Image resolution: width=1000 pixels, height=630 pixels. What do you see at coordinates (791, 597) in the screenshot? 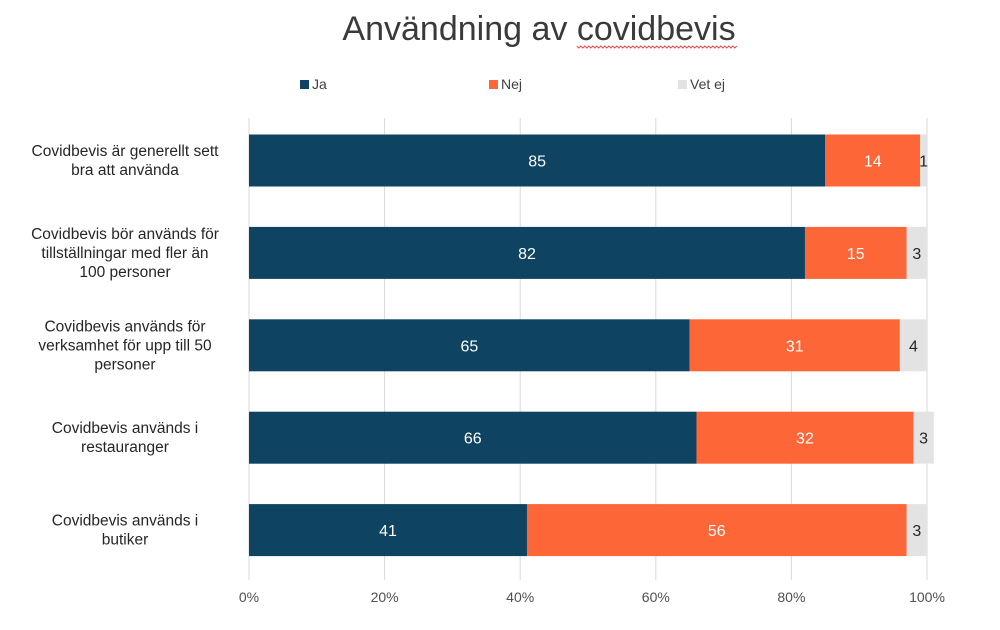
I see `x-tick-label: 80%` at bounding box center [791, 597].